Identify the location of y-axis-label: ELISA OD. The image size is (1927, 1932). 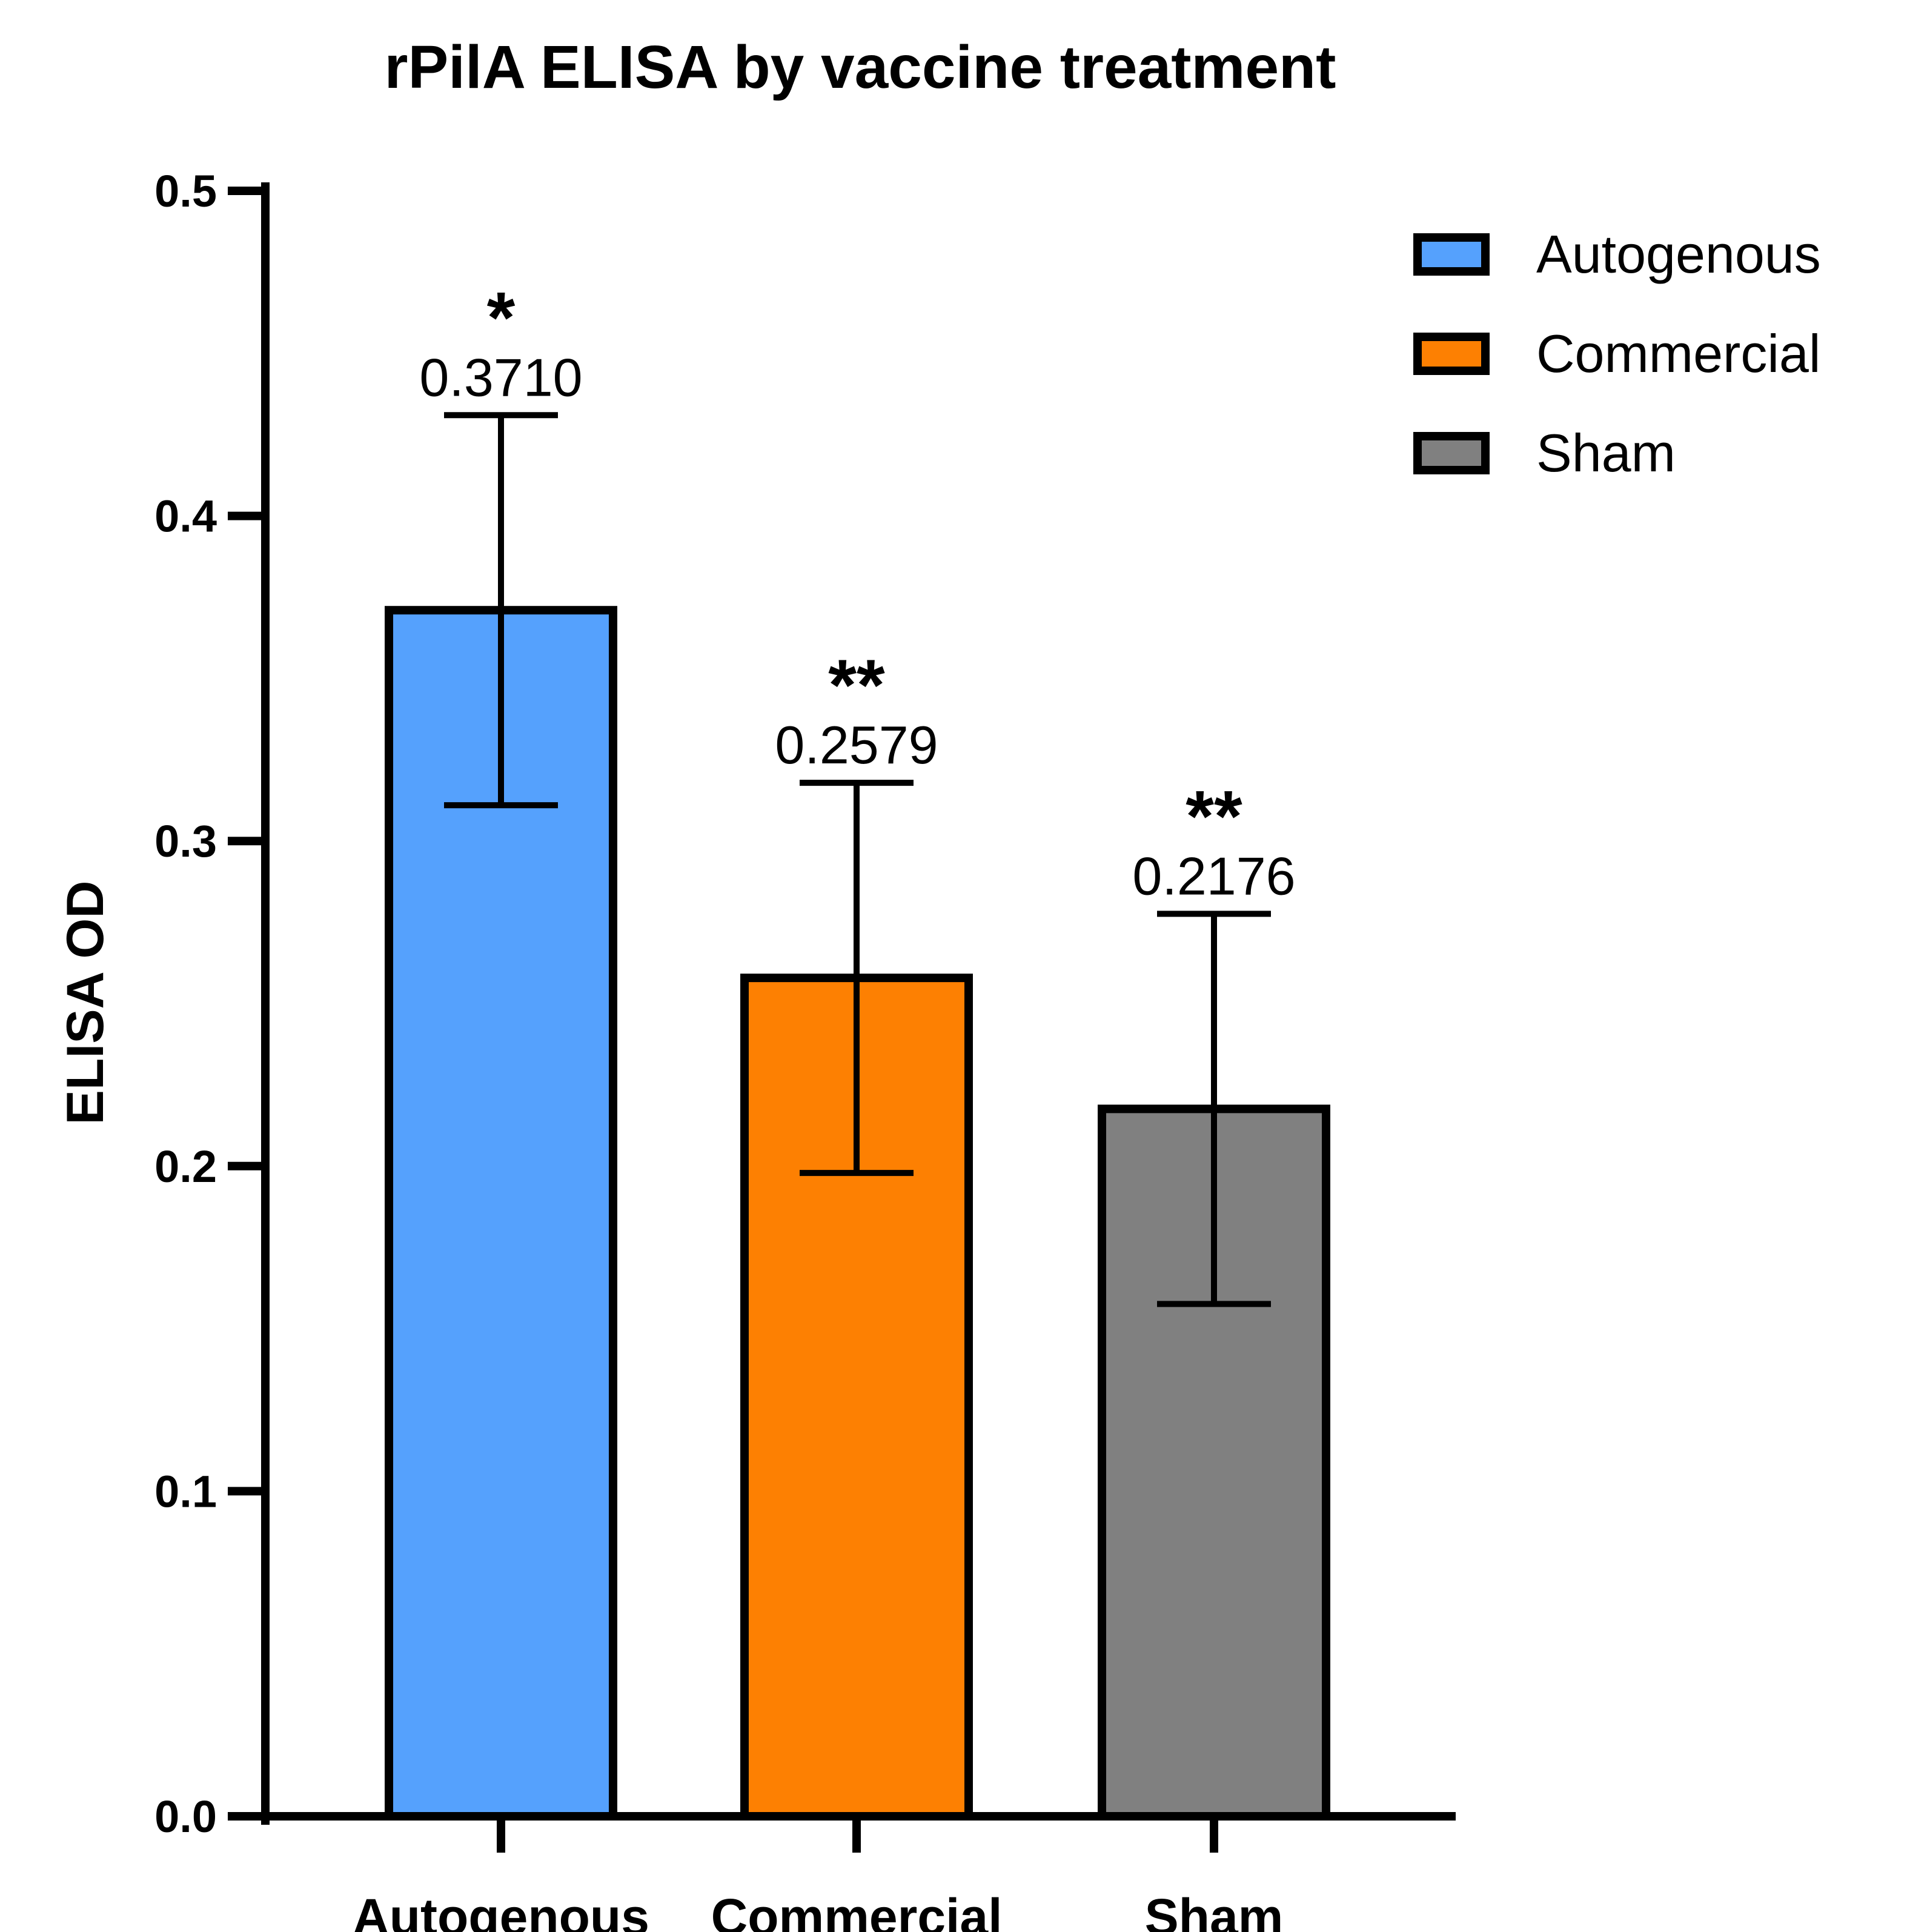
(85, 1003).